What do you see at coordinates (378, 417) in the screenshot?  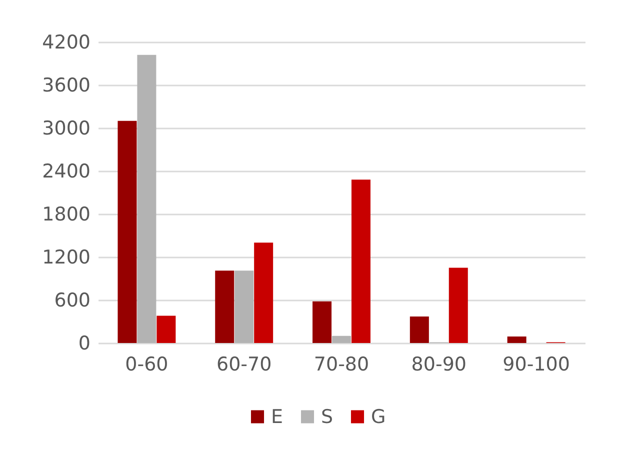 I see `legend-label: G` at bounding box center [378, 417].